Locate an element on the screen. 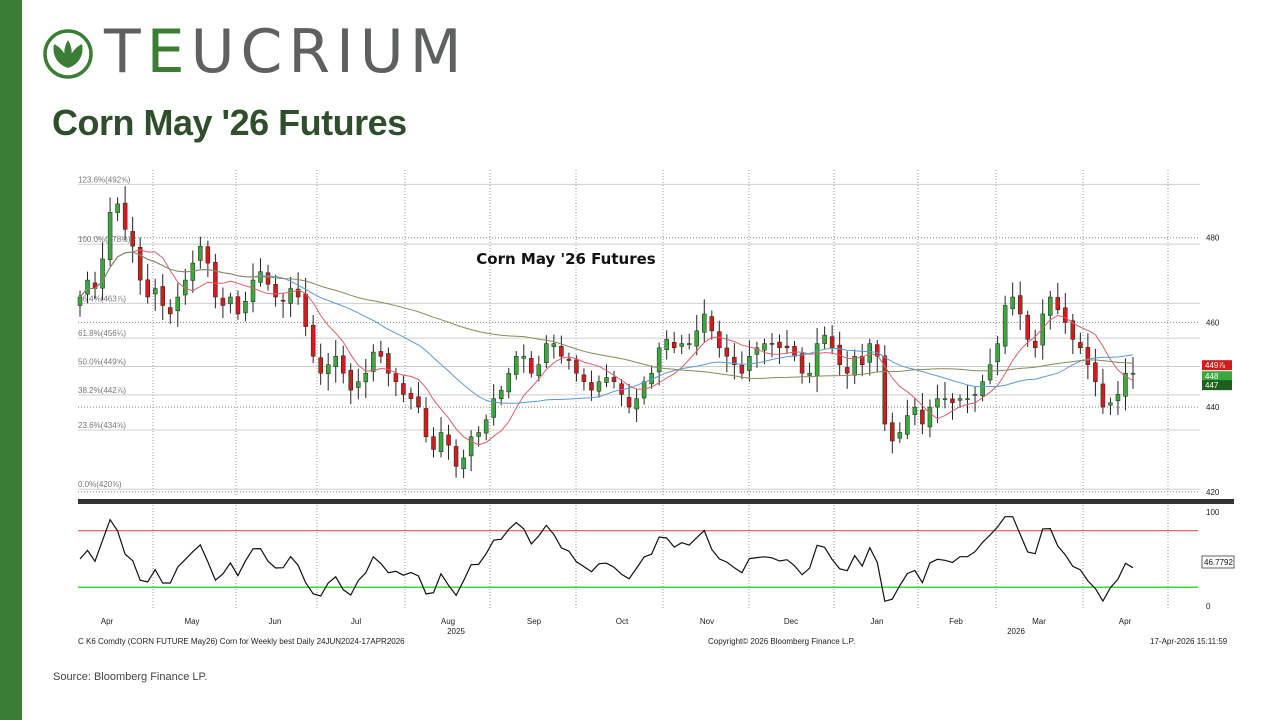 The image size is (1280, 720). price-tag-label: 447 is located at coordinates (1212, 385).